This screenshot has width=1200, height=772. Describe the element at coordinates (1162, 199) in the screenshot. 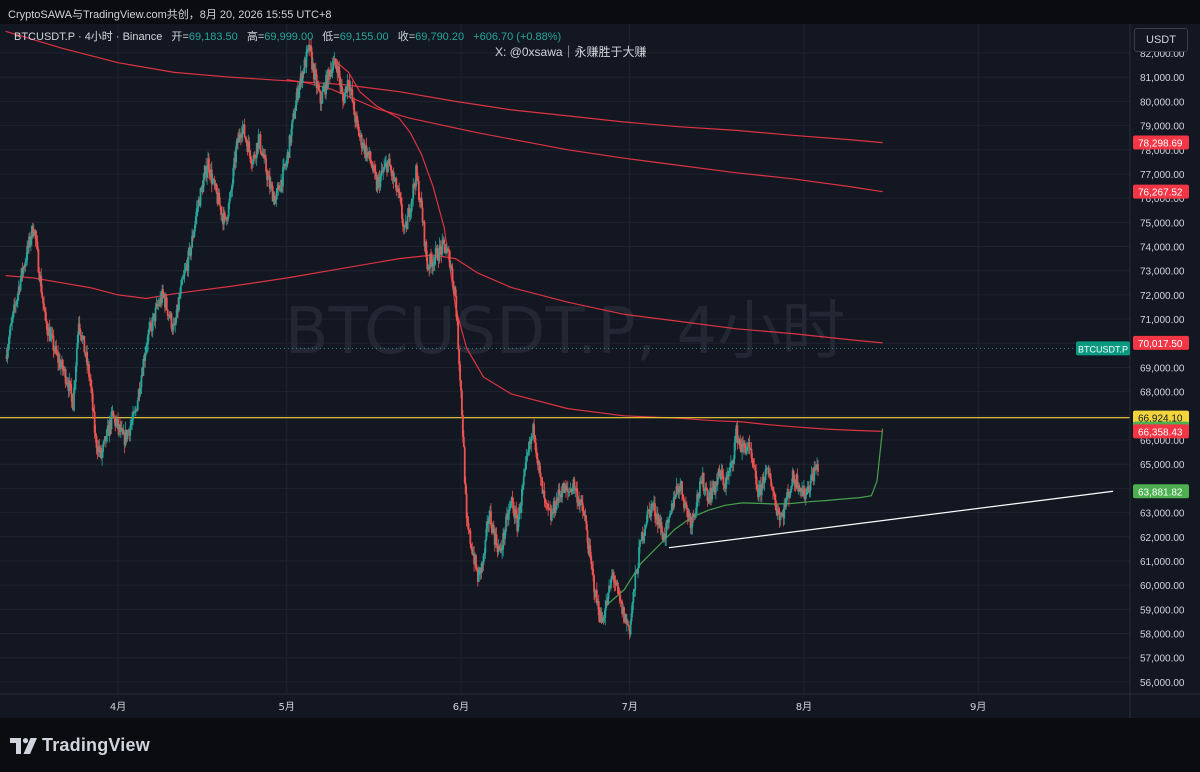

I see `y-tick-label: 76,000.00` at that location.